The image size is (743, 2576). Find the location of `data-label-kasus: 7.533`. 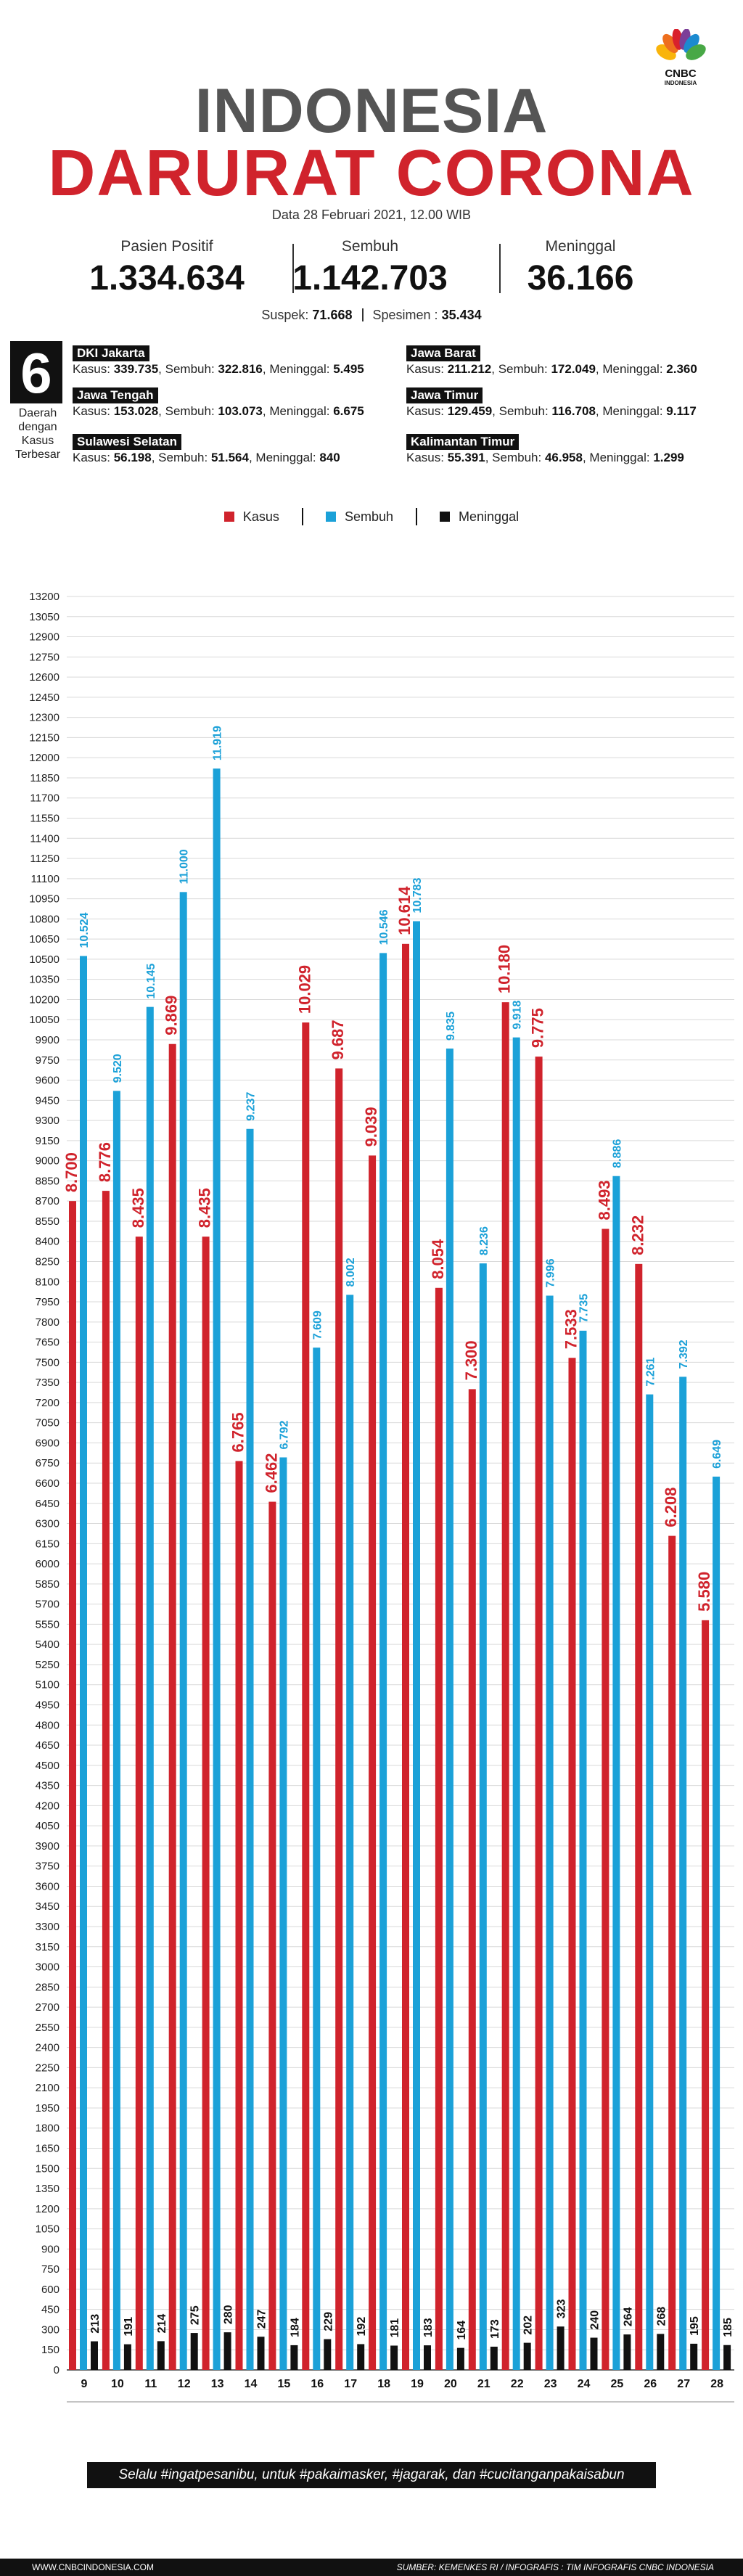

data-label-kasus: 7.533 is located at coordinates (571, 1329).